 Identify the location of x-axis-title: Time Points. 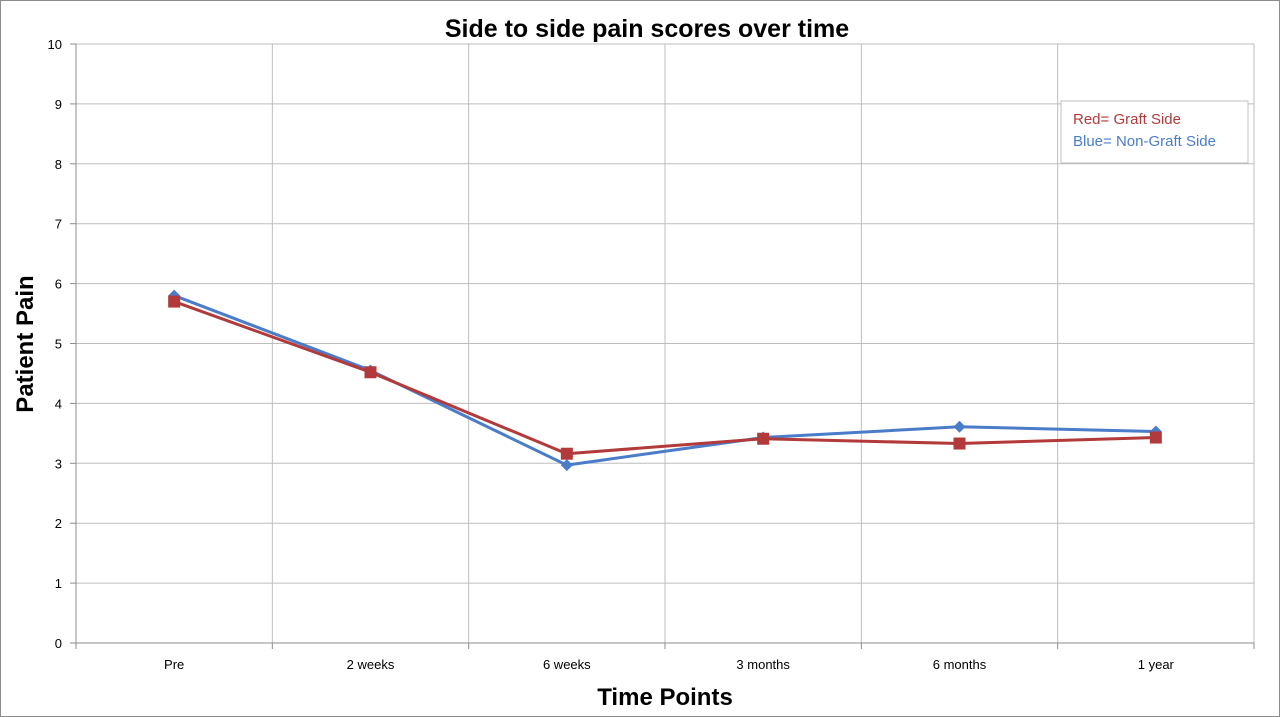
(665, 697).